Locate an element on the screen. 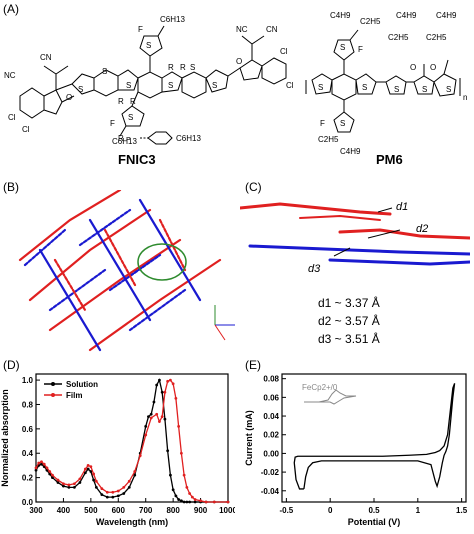  r-label-1: R is located at coordinates (171, 67).